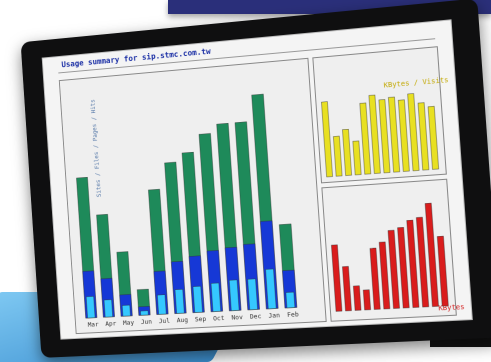 Image resolution: width=491 pixels, height=362 pixels. What do you see at coordinates (200, 319) in the screenshot?
I see `month-label: Sep` at bounding box center [200, 319].